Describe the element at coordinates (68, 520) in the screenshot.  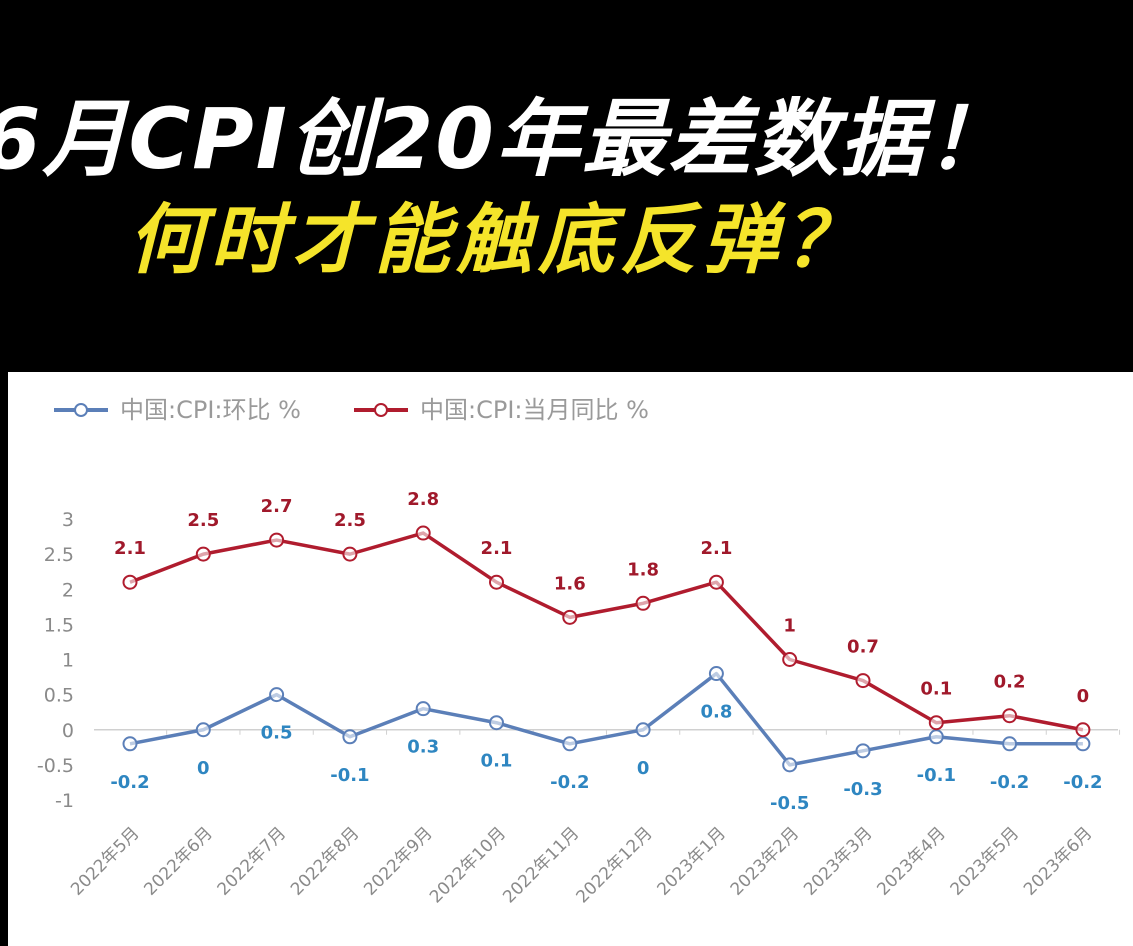
I see `y-tick-label: 3` at that location.